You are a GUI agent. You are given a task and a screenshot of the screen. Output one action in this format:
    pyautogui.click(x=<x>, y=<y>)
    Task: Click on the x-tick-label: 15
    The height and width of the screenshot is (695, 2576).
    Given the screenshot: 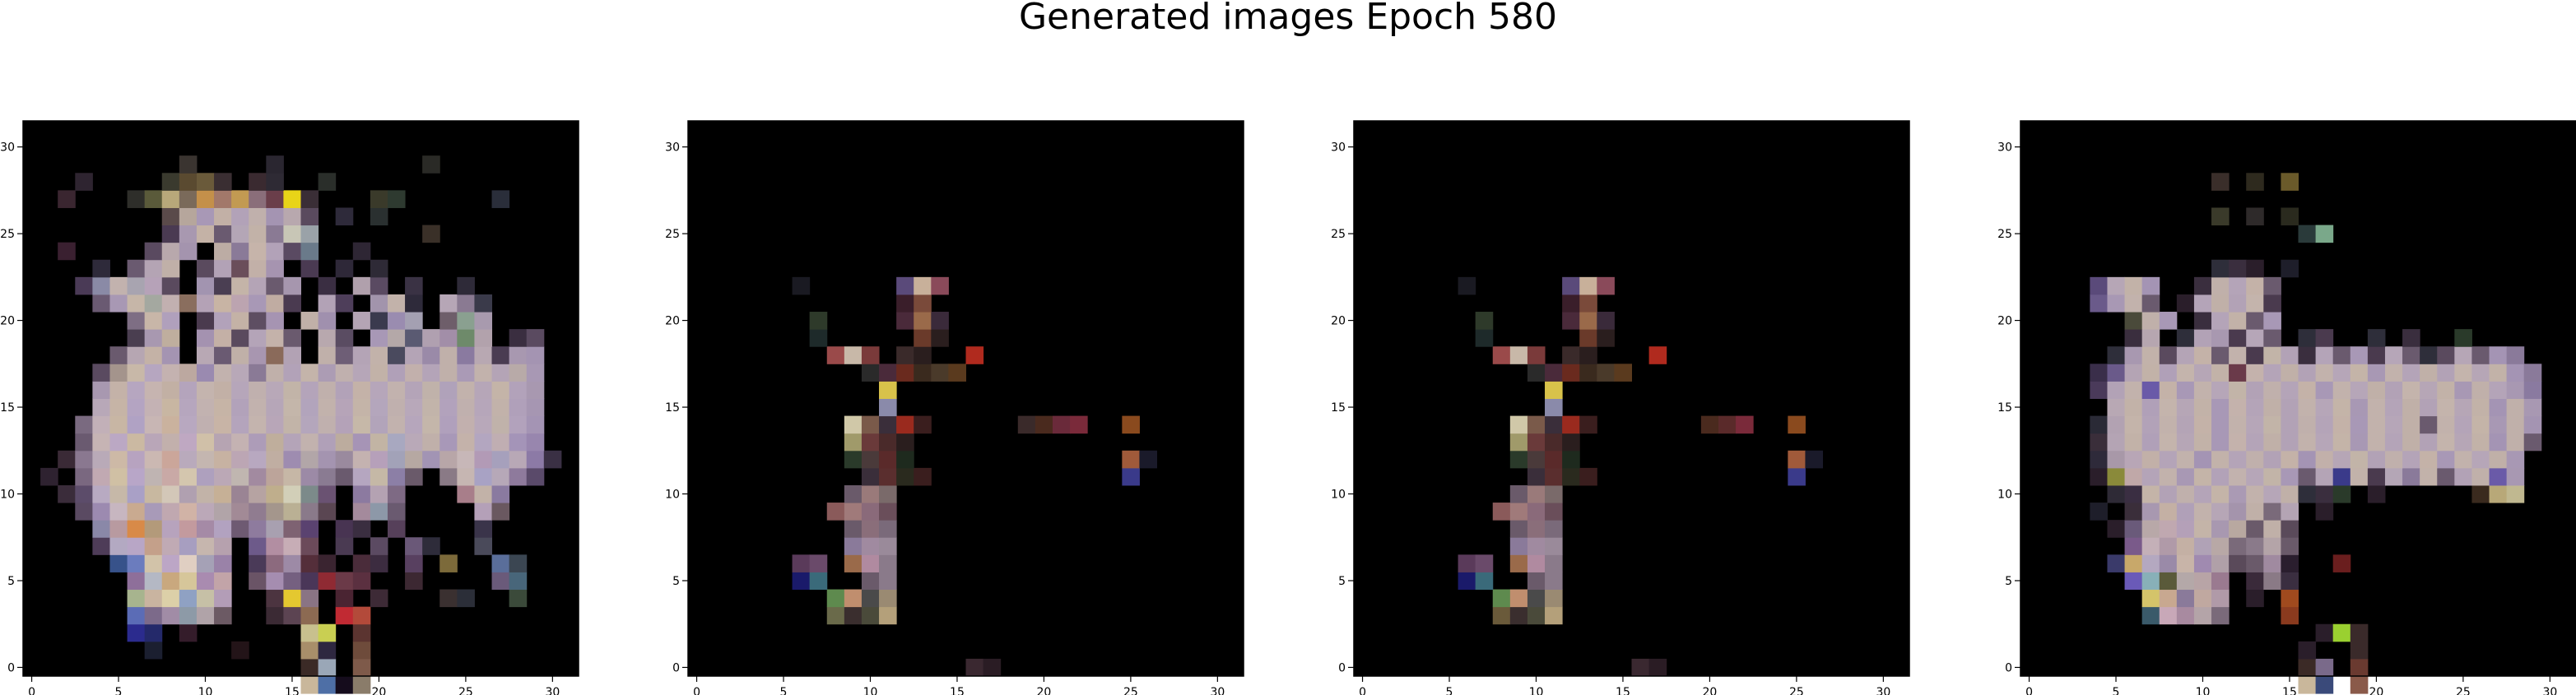 What is the action you would take?
    pyautogui.click(x=1623, y=690)
    